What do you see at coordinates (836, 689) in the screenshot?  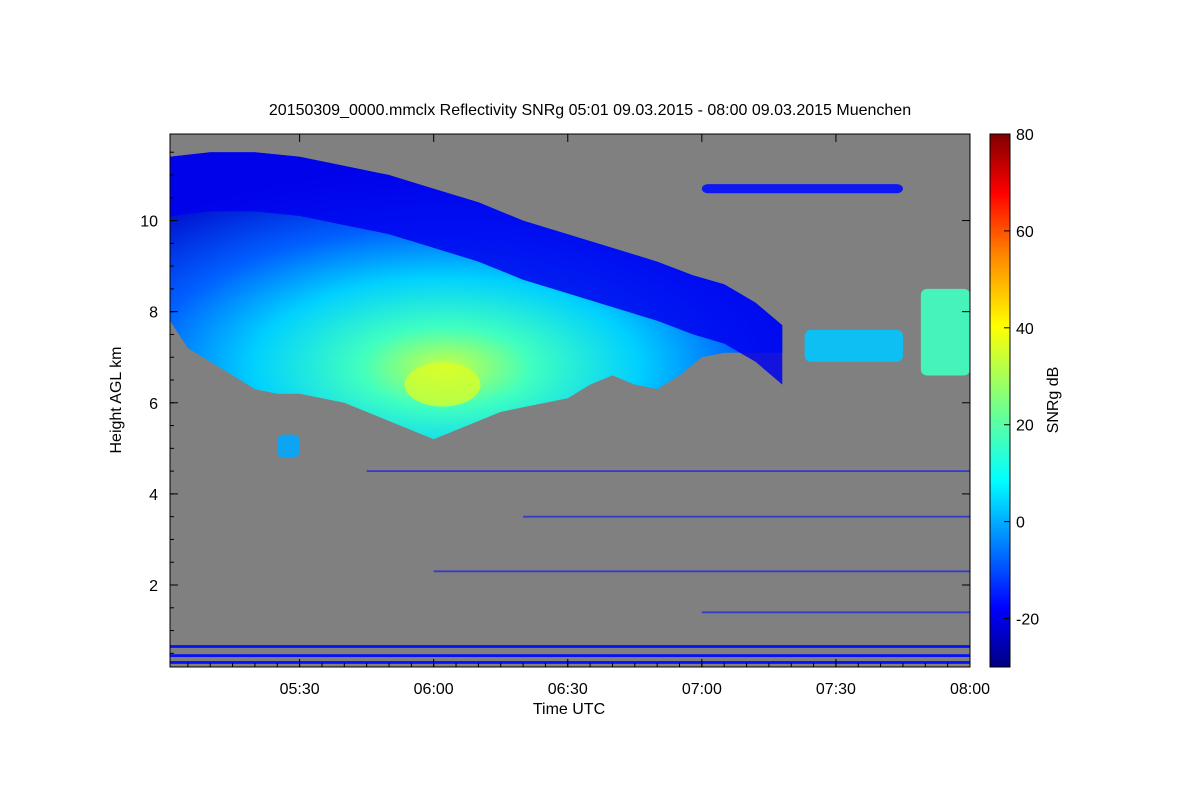 I see `x-tick-label: 07:30` at bounding box center [836, 689].